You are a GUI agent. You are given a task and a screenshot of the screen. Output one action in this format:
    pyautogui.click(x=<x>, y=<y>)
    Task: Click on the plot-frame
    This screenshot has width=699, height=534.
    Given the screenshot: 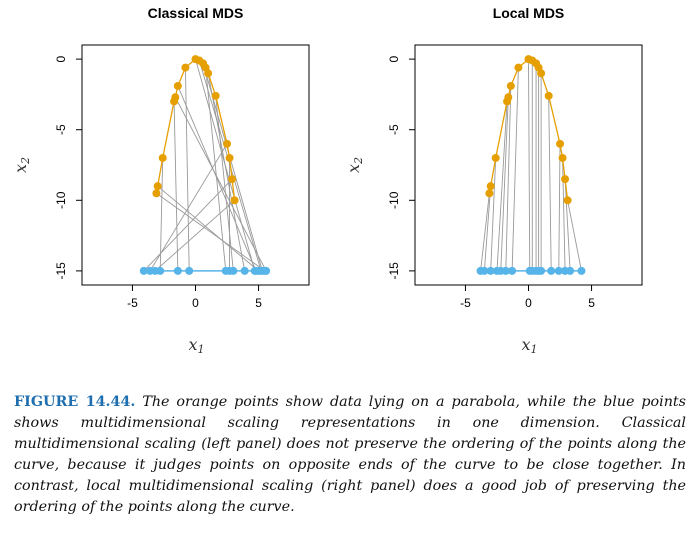 What is the action you would take?
    pyautogui.click(x=195, y=165)
    